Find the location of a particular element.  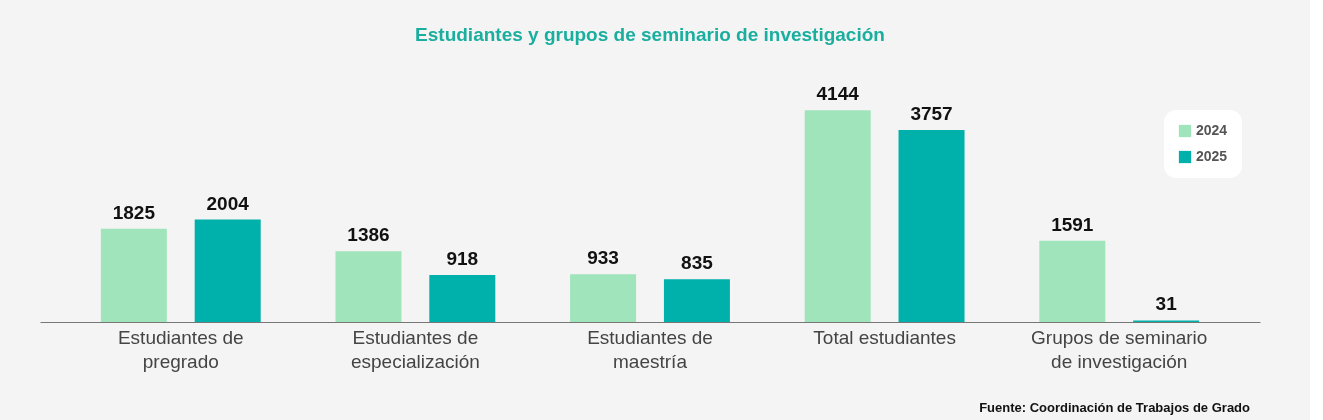

data-label: 4144 is located at coordinates (838, 94).